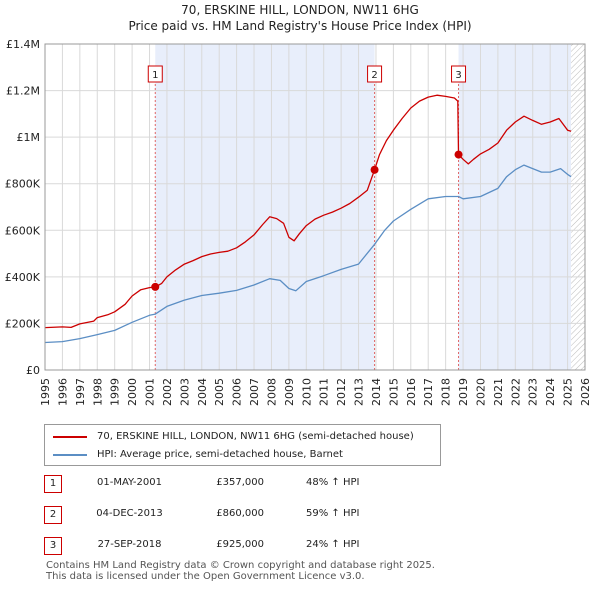  Describe the element at coordinates (515, 392) in the screenshot. I see `x-tick-label: 2022` at that location.